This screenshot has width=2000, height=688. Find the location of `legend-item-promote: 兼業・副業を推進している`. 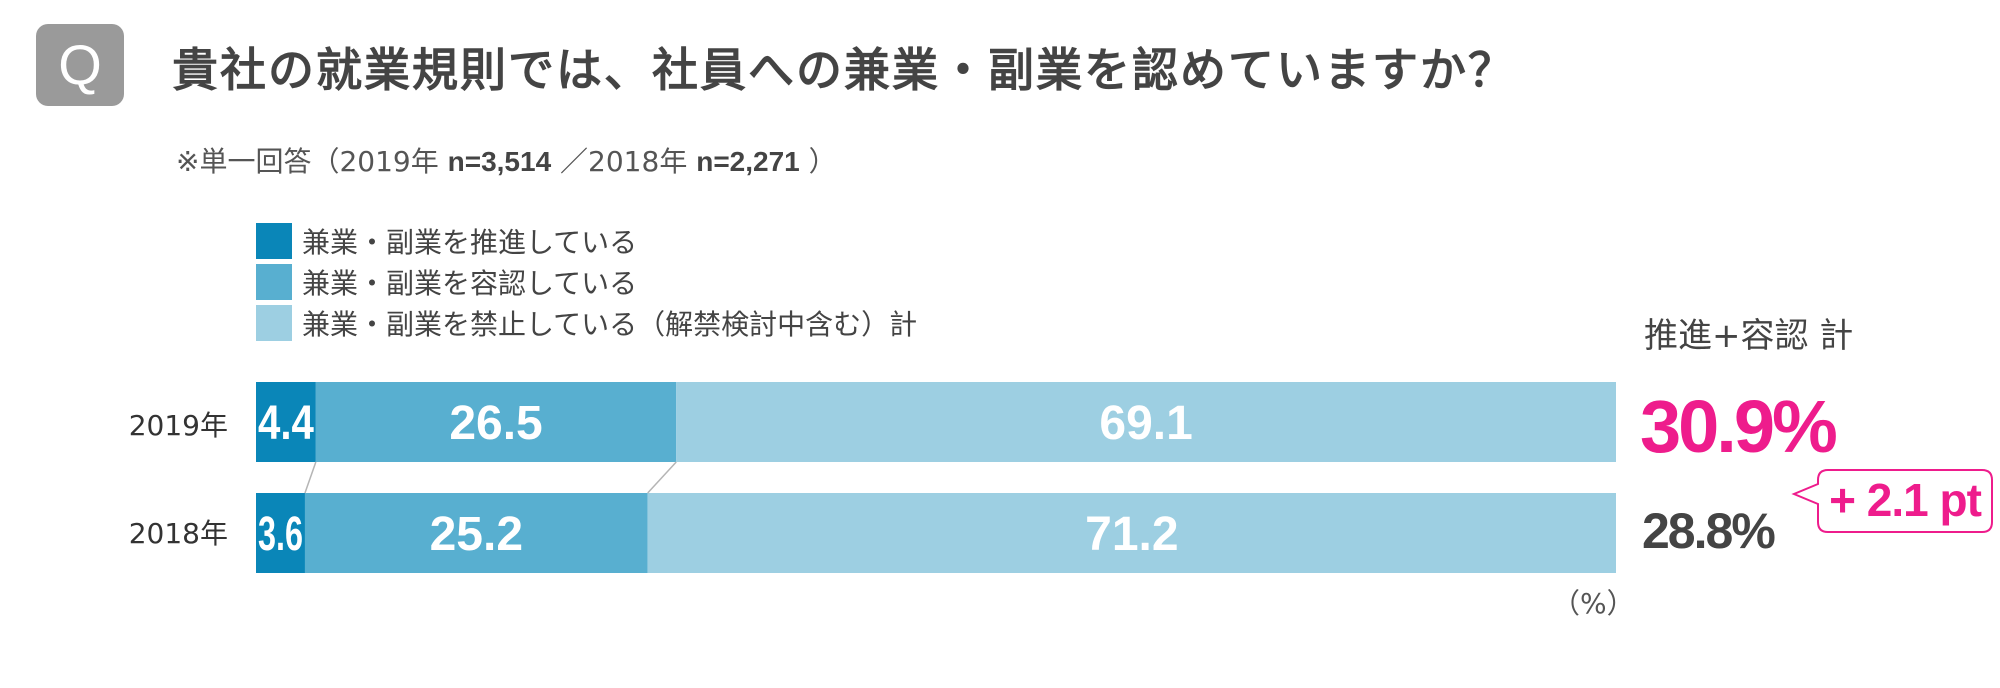

legend-item-promote: 兼業・副業を推進している is located at coordinates (586, 240).